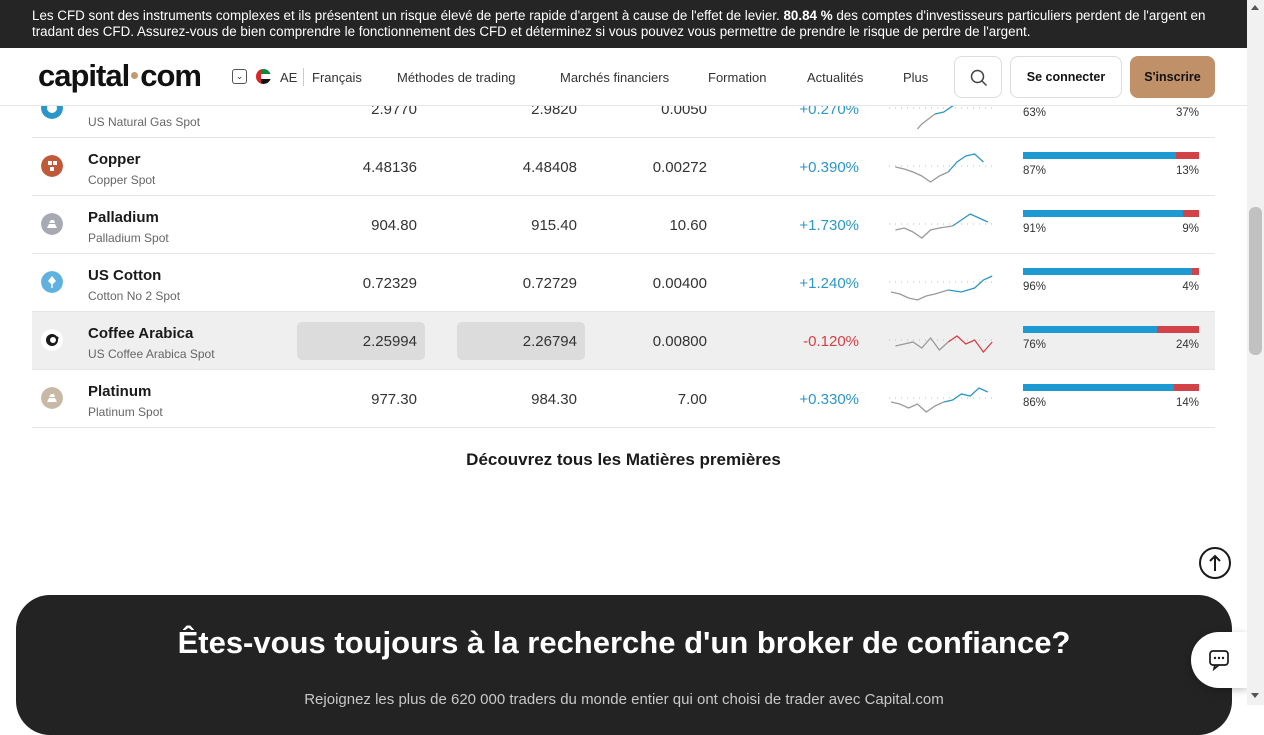 The image size is (1264, 735). I want to click on search-button, so click(978, 77).